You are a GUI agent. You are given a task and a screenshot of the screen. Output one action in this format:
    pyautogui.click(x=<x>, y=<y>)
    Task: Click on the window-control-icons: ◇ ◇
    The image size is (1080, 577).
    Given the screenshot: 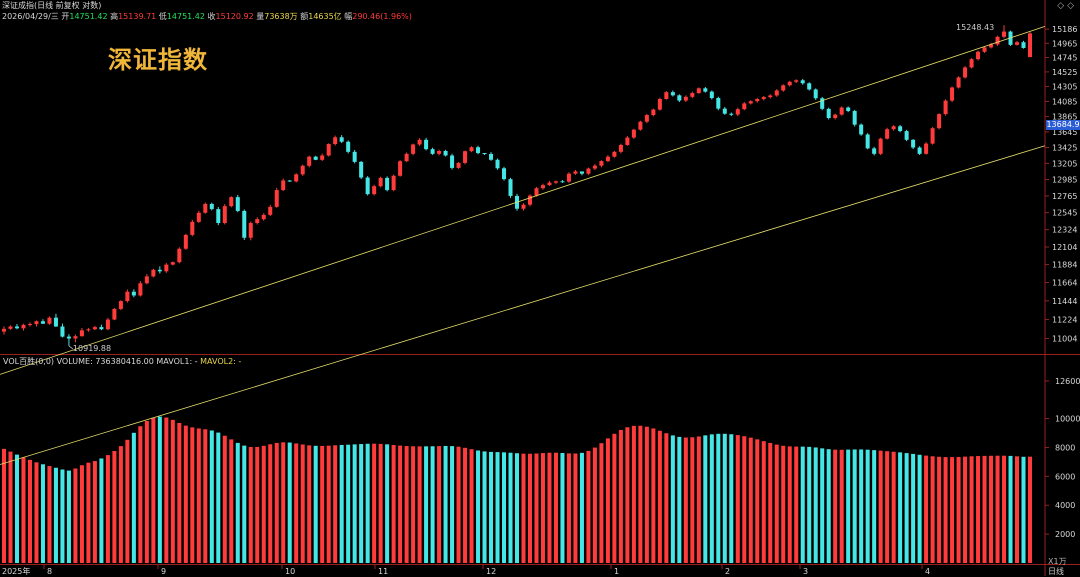 What is the action you would take?
    pyautogui.click(x=1065, y=6)
    